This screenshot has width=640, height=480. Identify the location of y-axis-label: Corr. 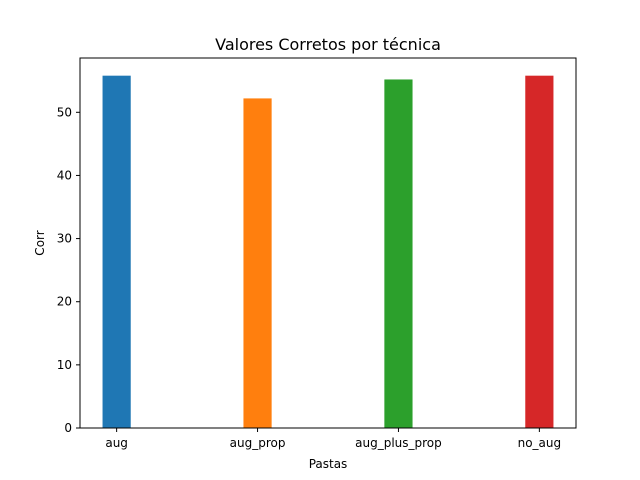
(40, 242).